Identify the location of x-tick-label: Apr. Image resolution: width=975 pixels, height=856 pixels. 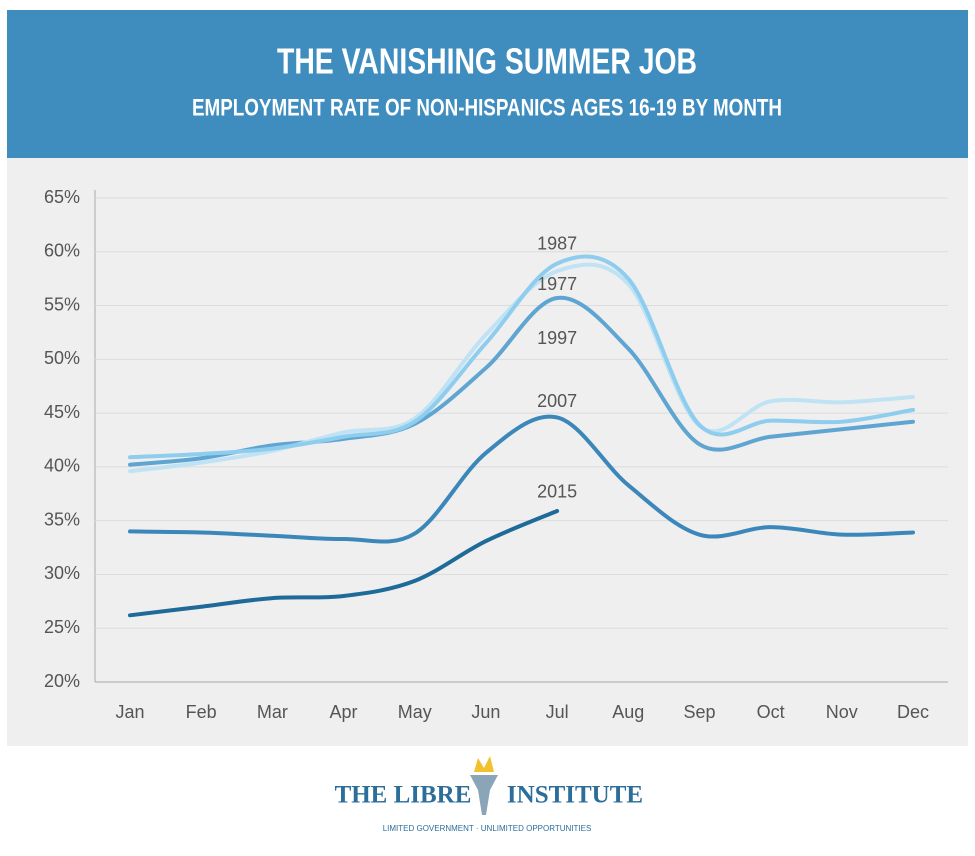
(344, 712).